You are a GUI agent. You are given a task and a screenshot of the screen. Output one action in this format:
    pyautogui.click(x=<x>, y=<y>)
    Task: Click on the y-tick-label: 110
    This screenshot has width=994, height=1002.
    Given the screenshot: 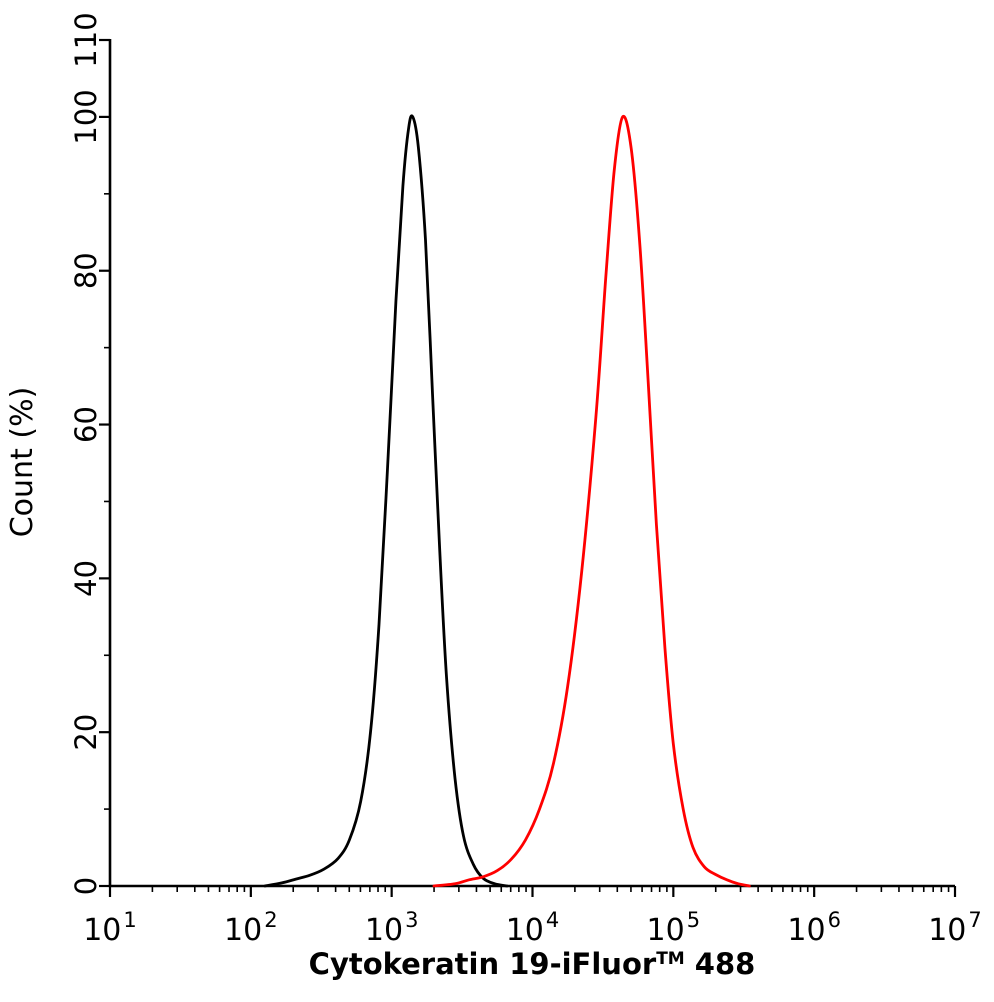 What is the action you would take?
    pyautogui.click(x=86, y=39)
    